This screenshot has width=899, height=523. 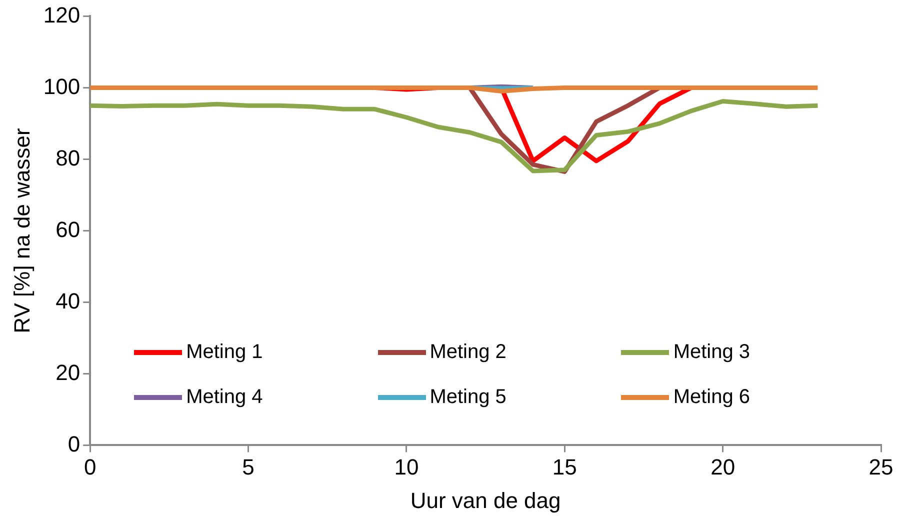 What do you see at coordinates (468, 398) in the screenshot?
I see `legend-label: Meting 5` at bounding box center [468, 398].